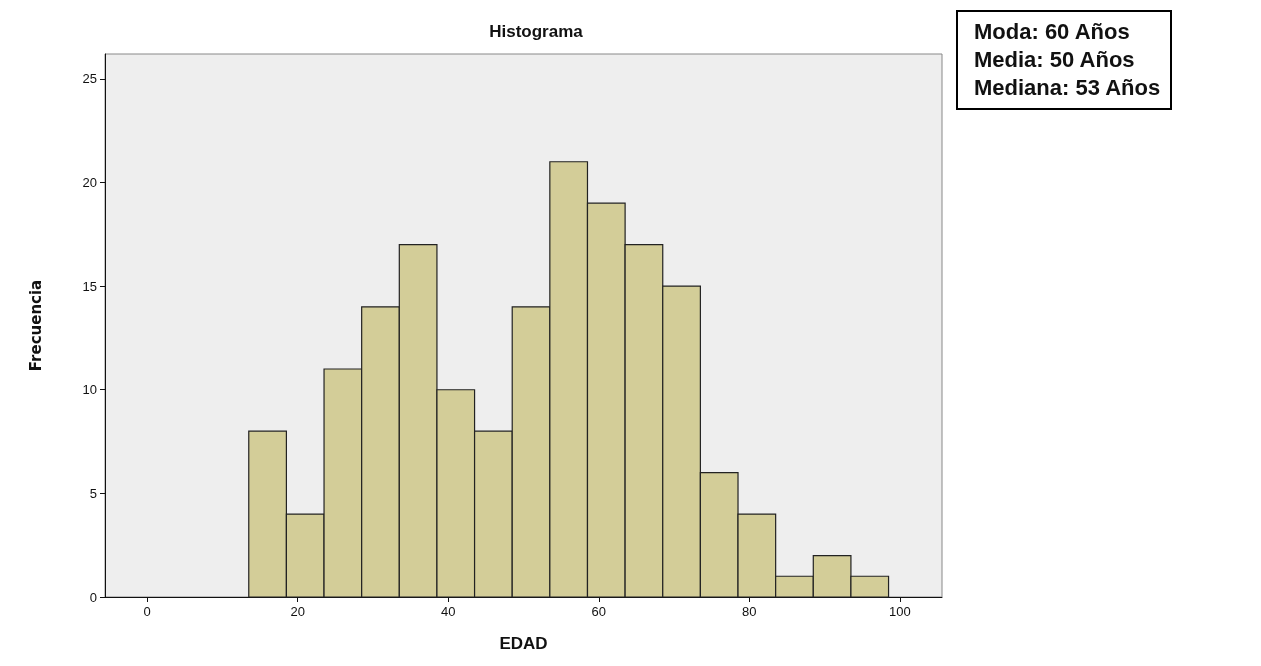  Describe the element at coordinates (297, 611) in the screenshot. I see `x-tick-label: 20` at that location.